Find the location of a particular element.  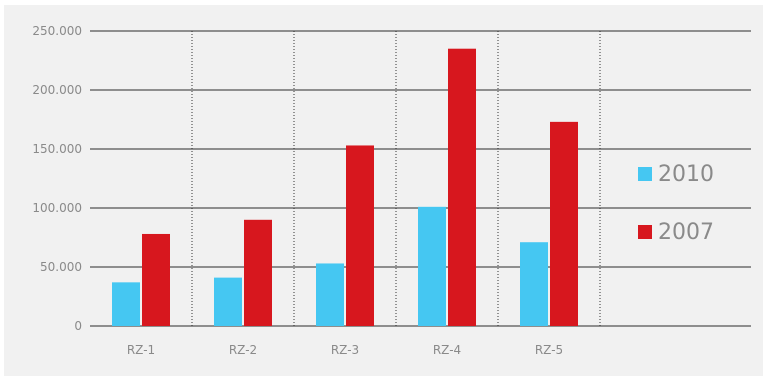

y-tick-label: 200.000 is located at coordinates (57, 90).